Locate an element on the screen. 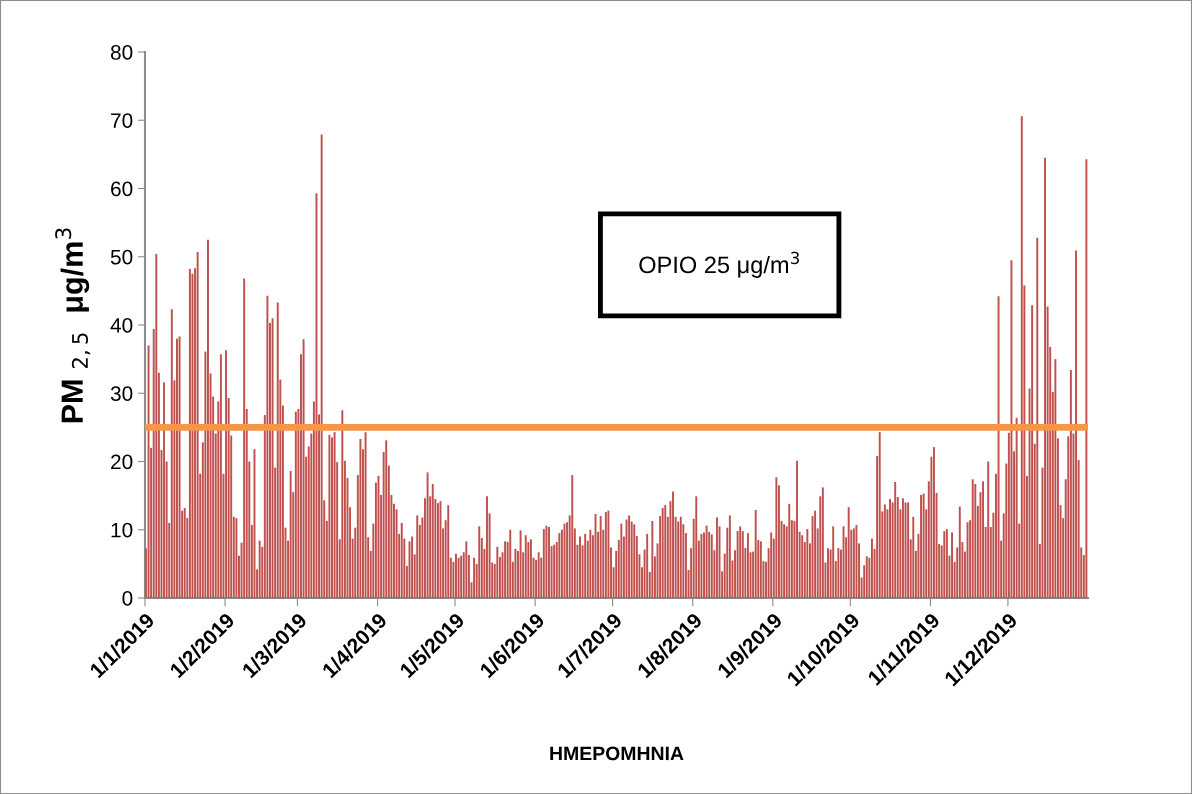  x-axis-title: ΗΜΕΡΟΜΗΝΙΑ is located at coordinates (617, 753).